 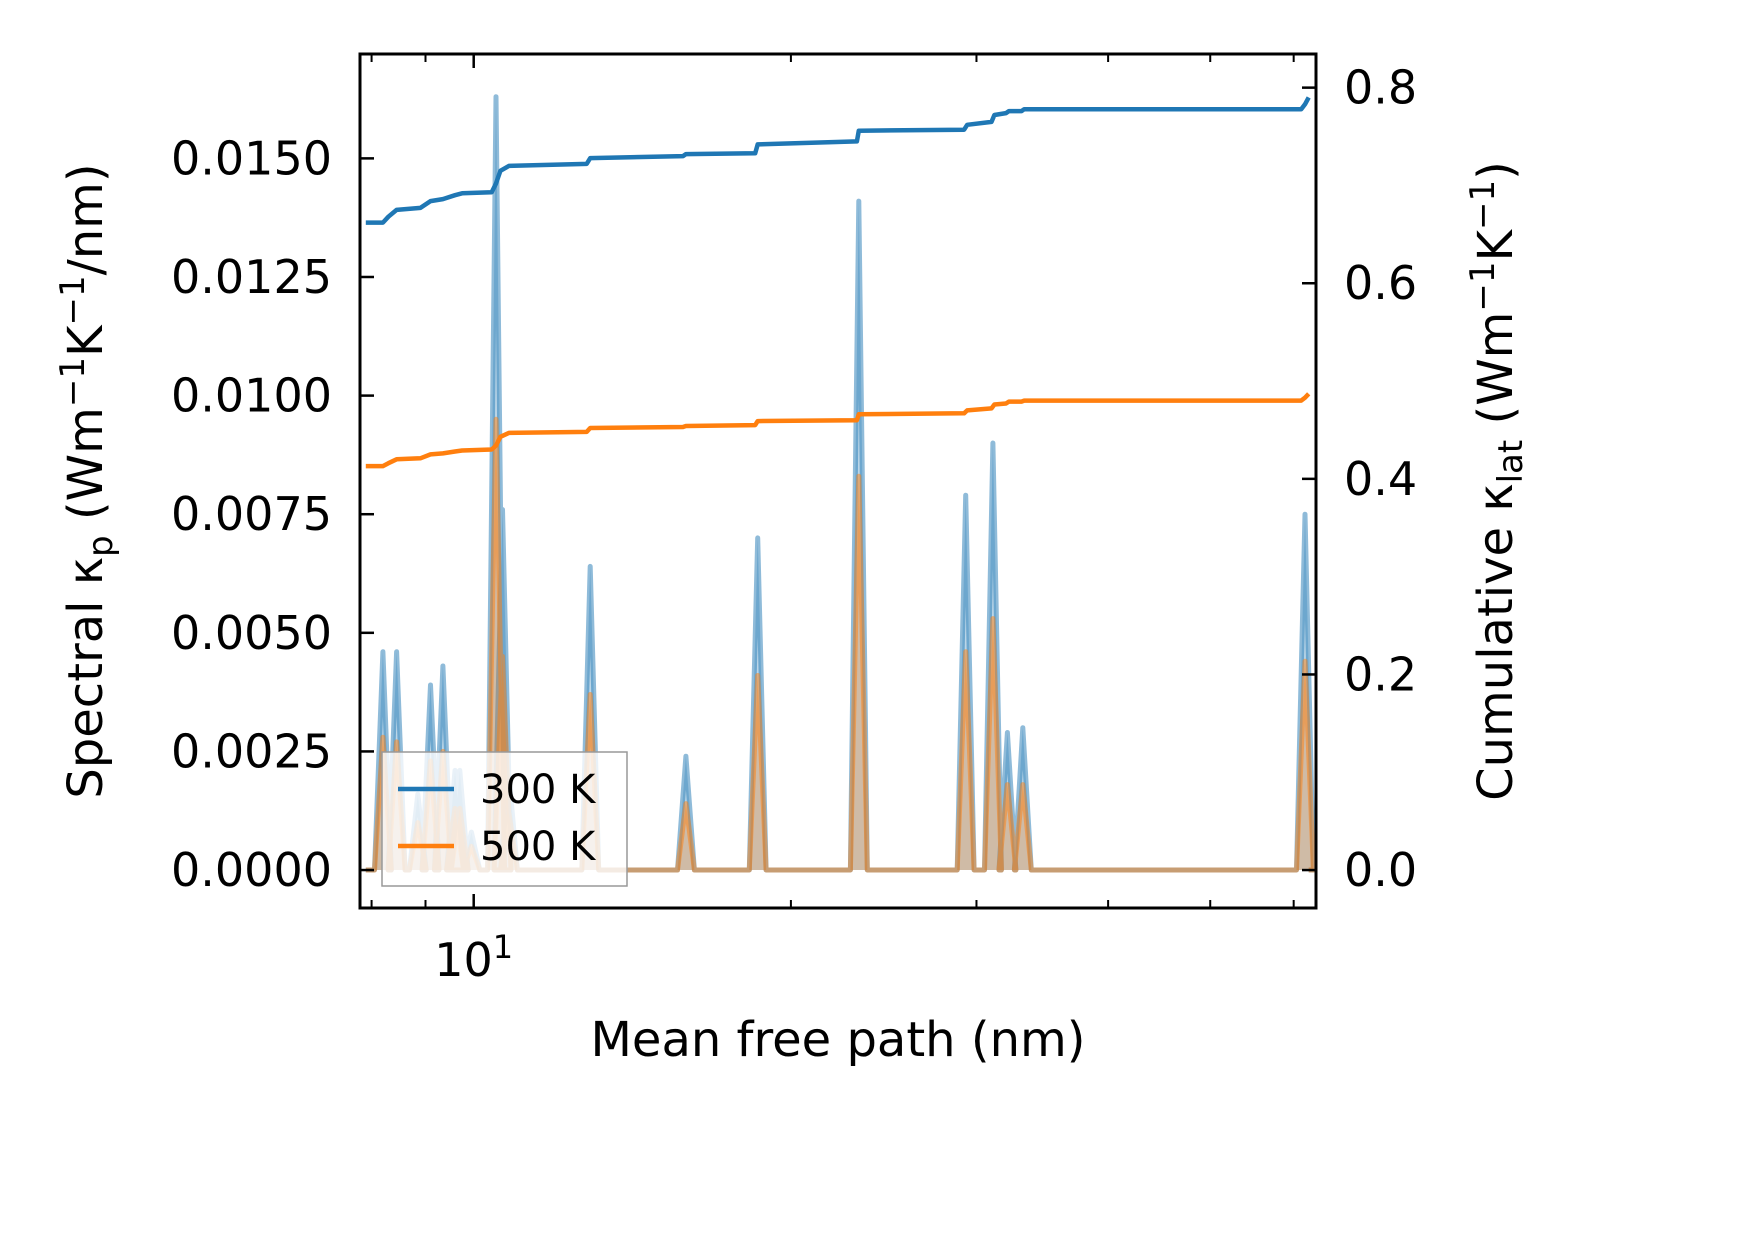 What do you see at coordinates (86, 340) in the screenshot?
I see `y-left-label-mid: K` at bounding box center [86, 340].